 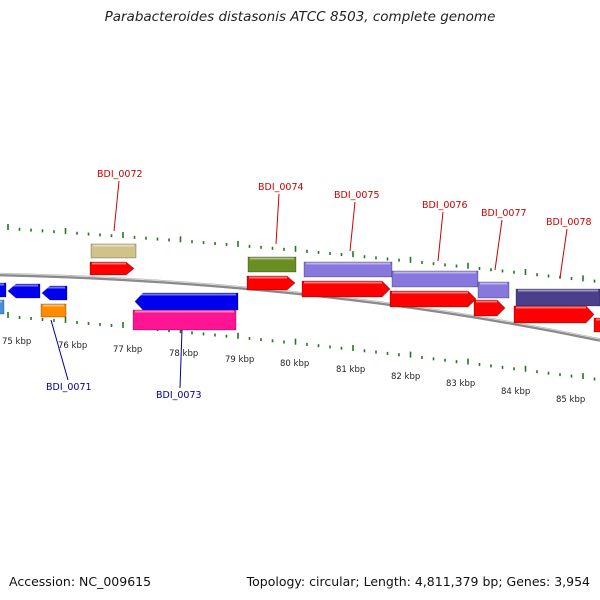 What do you see at coordinates (515, 392) in the screenshot?
I see `tick-label: 84 kbp` at bounding box center [515, 392].